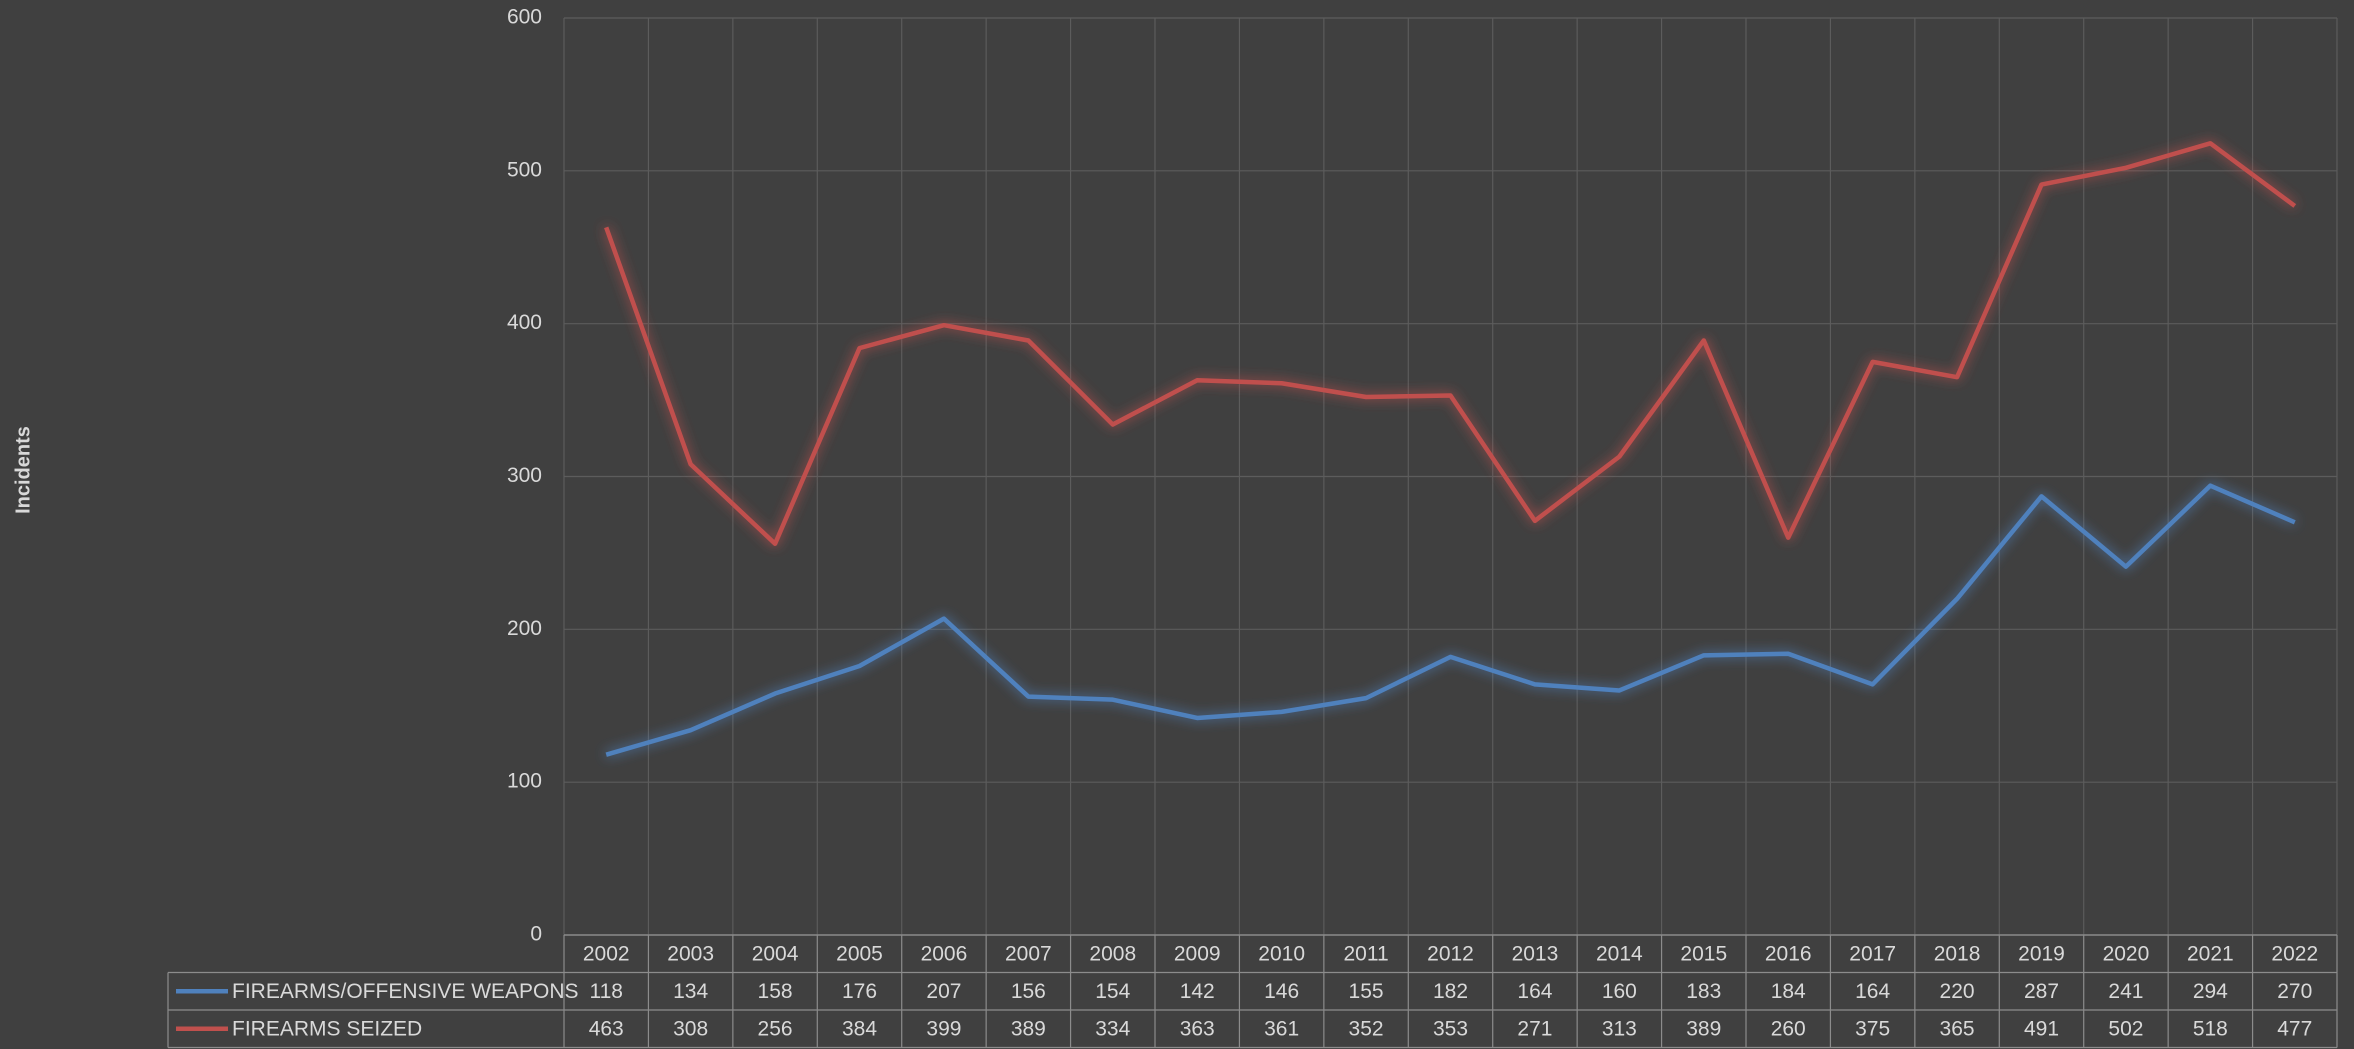  Describe the element at coordinates (2210, 991) in the screenshot. I see `table-value: 294` at that location.